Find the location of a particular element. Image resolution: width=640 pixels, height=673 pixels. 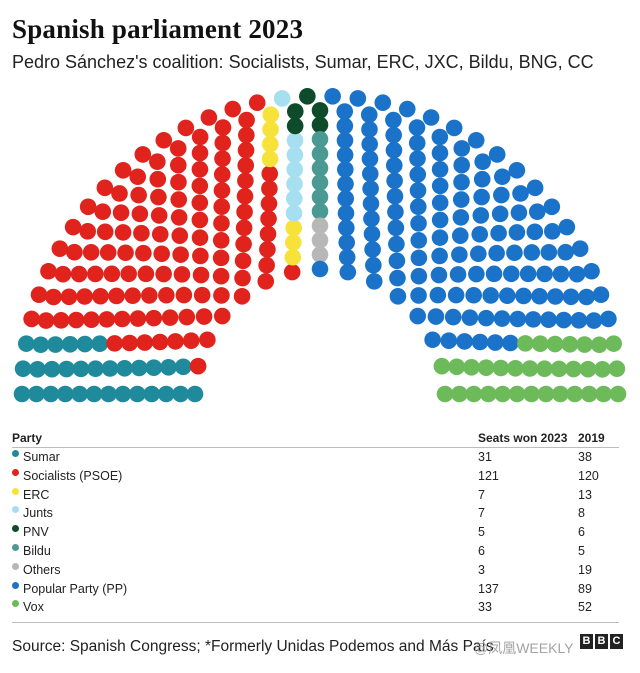

table-row: Bildu 6 5 is located at coordinates (315, 551).